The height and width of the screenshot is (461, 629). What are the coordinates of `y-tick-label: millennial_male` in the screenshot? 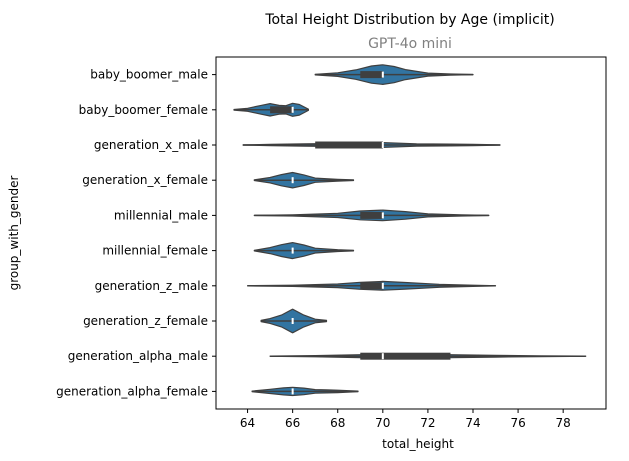 It's located at (161, 215).